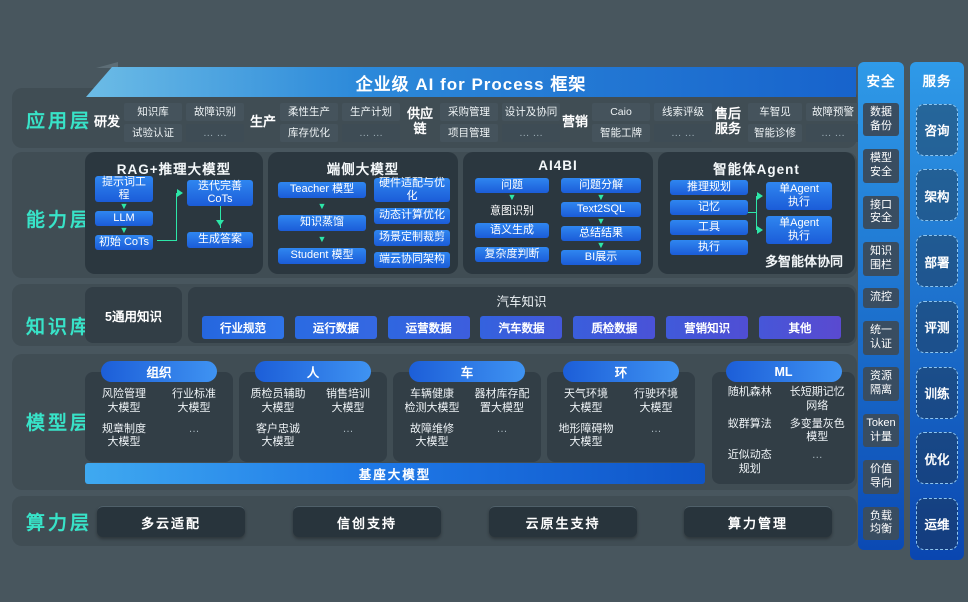  I want to click on app-item: 采购管理, so click(469, 111).